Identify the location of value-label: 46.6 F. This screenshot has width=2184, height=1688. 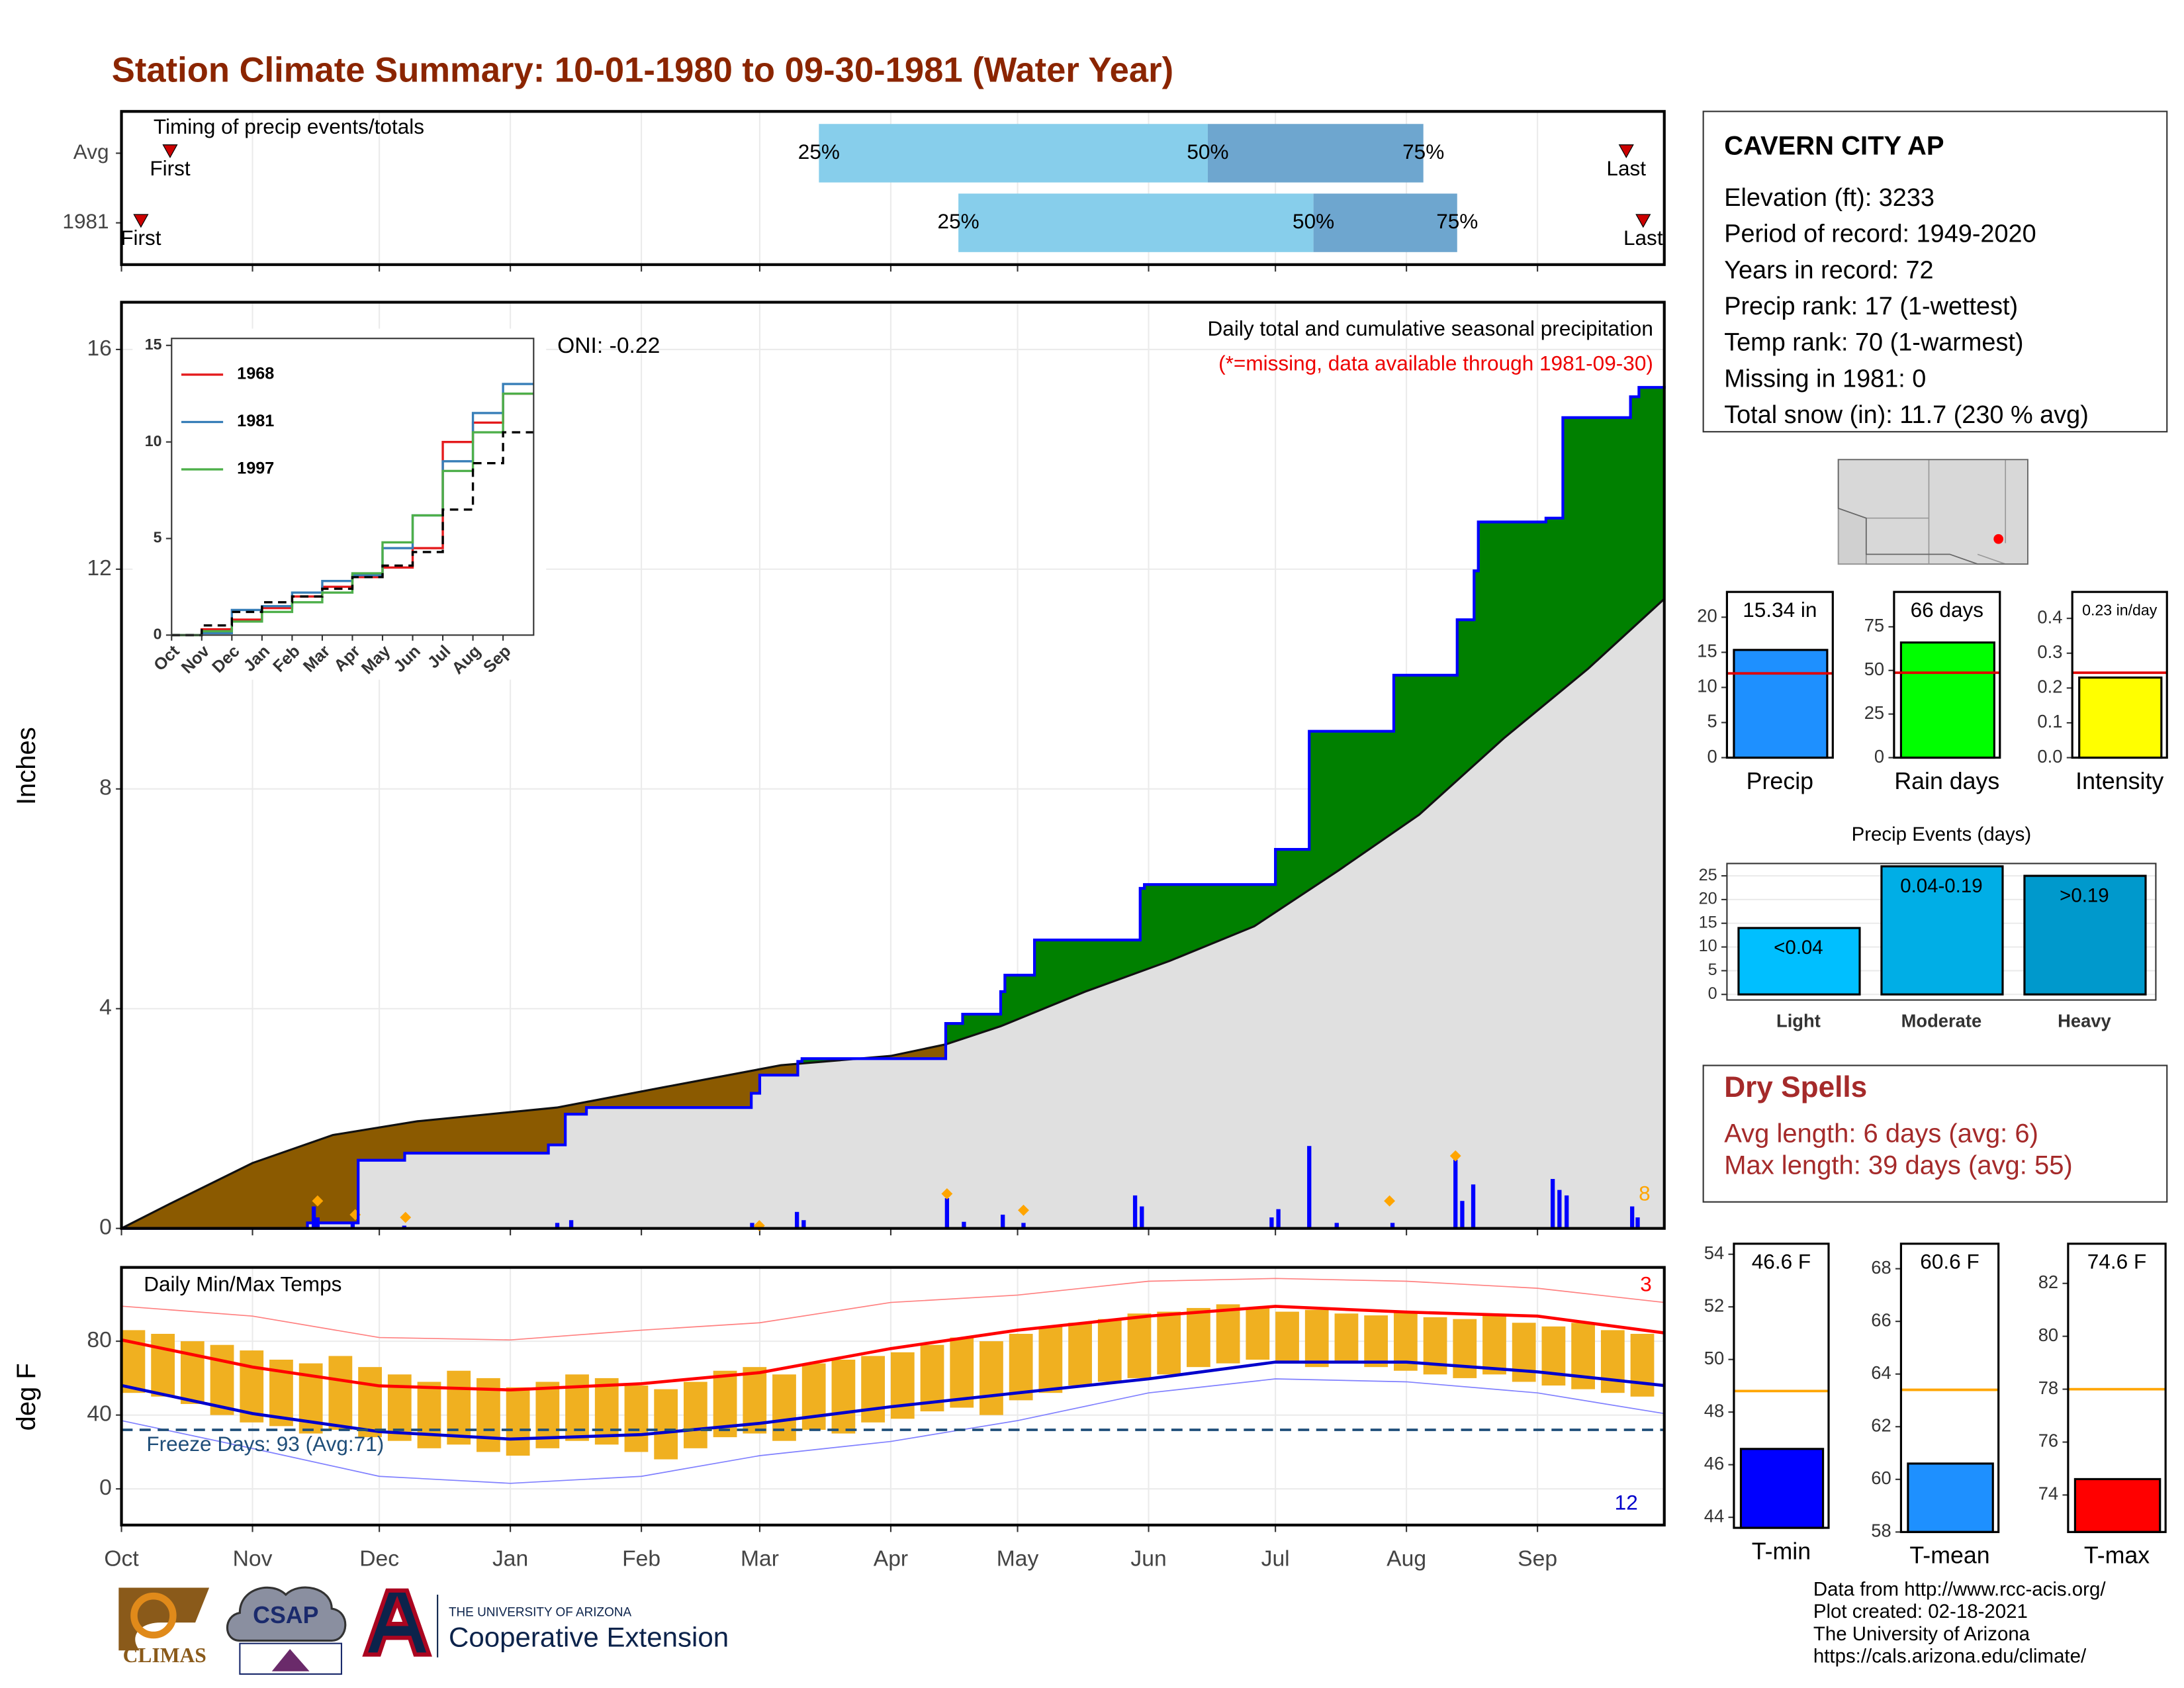
(1781, 1262).